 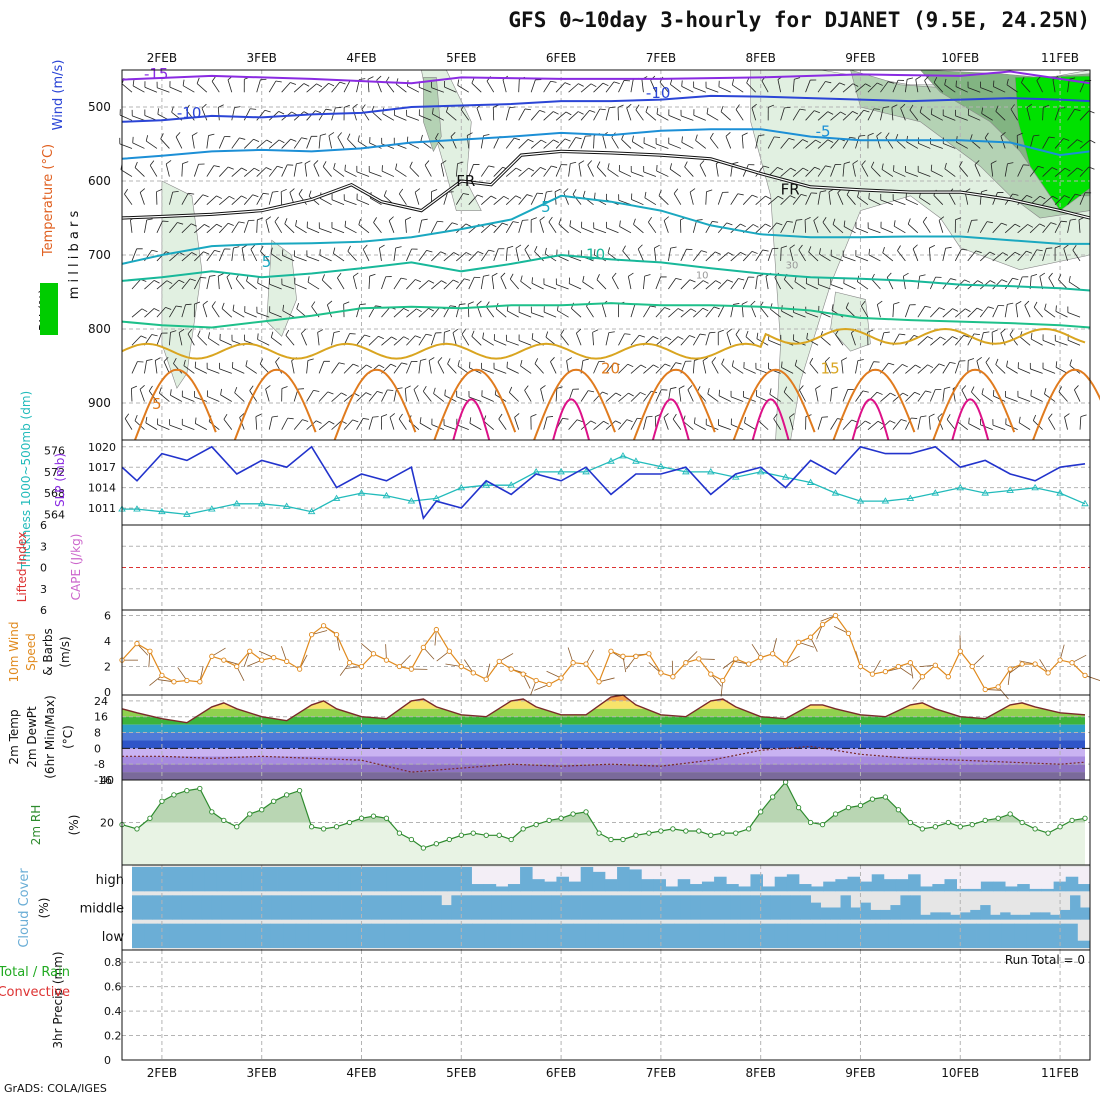 What do you see at coordinates (586, 471) in the screenshot?
I see `thickness-point` at bounding box center [586, 471].